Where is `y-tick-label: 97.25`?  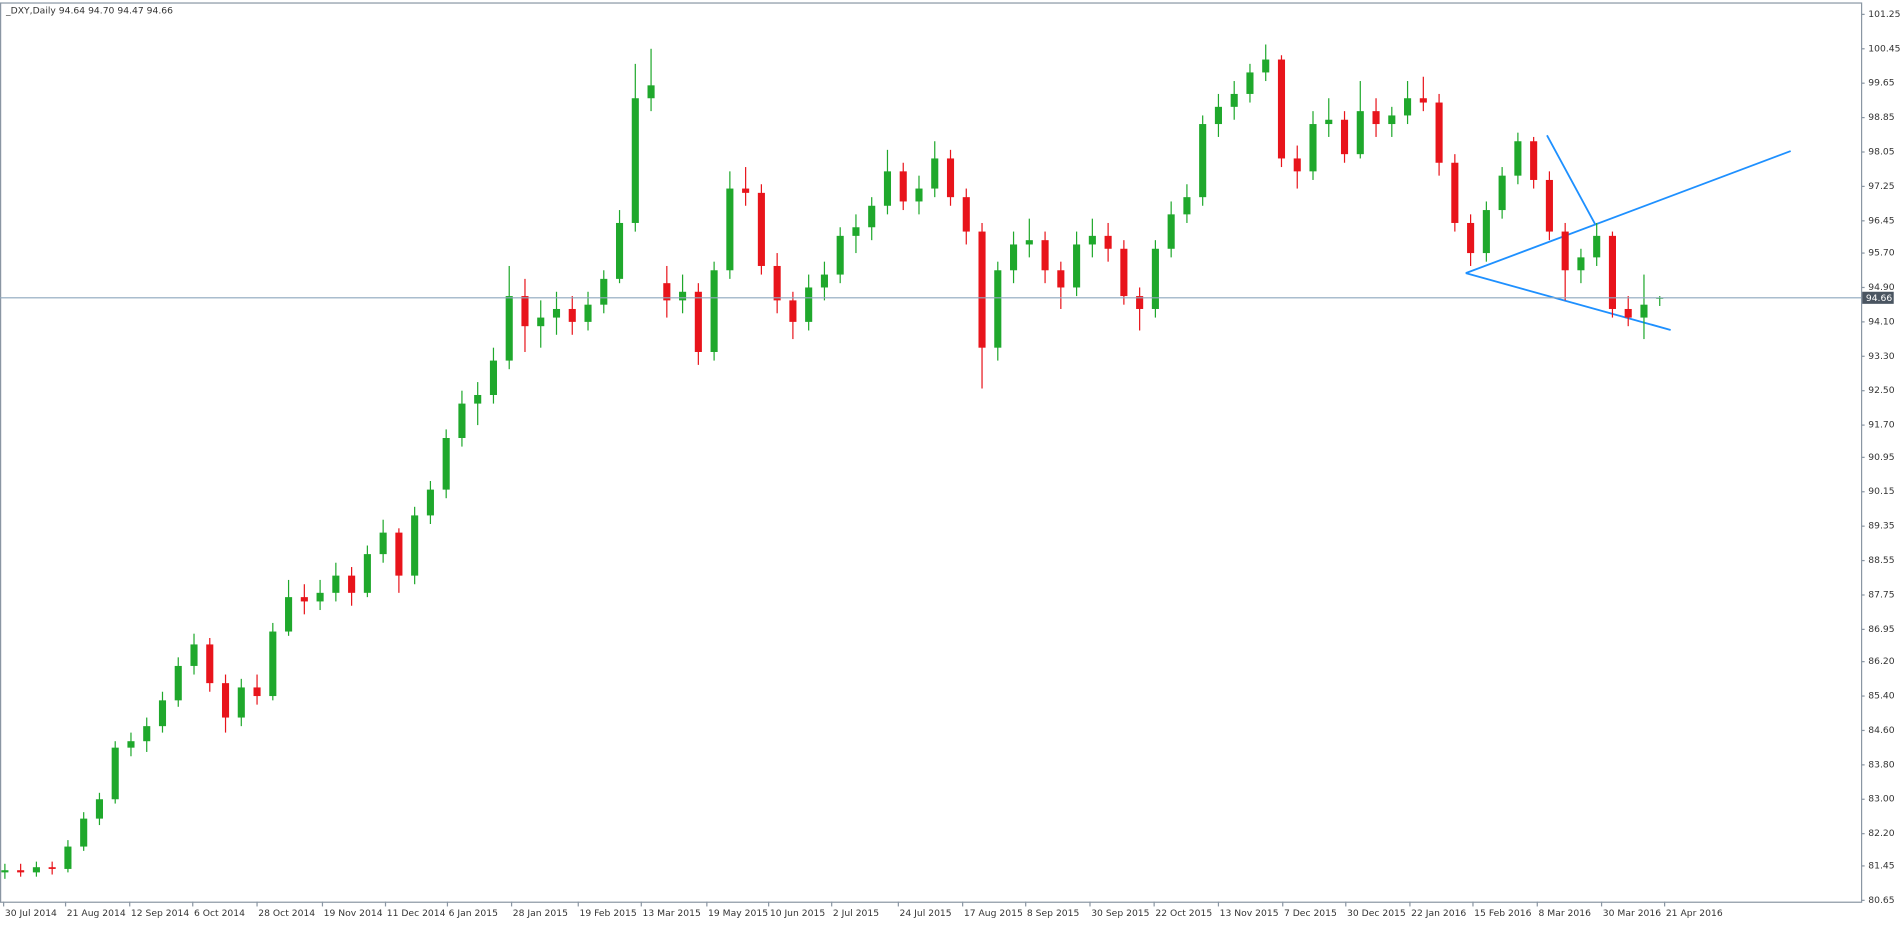 y-tick-label: 97.25 is located at coordinates (1881, 186).